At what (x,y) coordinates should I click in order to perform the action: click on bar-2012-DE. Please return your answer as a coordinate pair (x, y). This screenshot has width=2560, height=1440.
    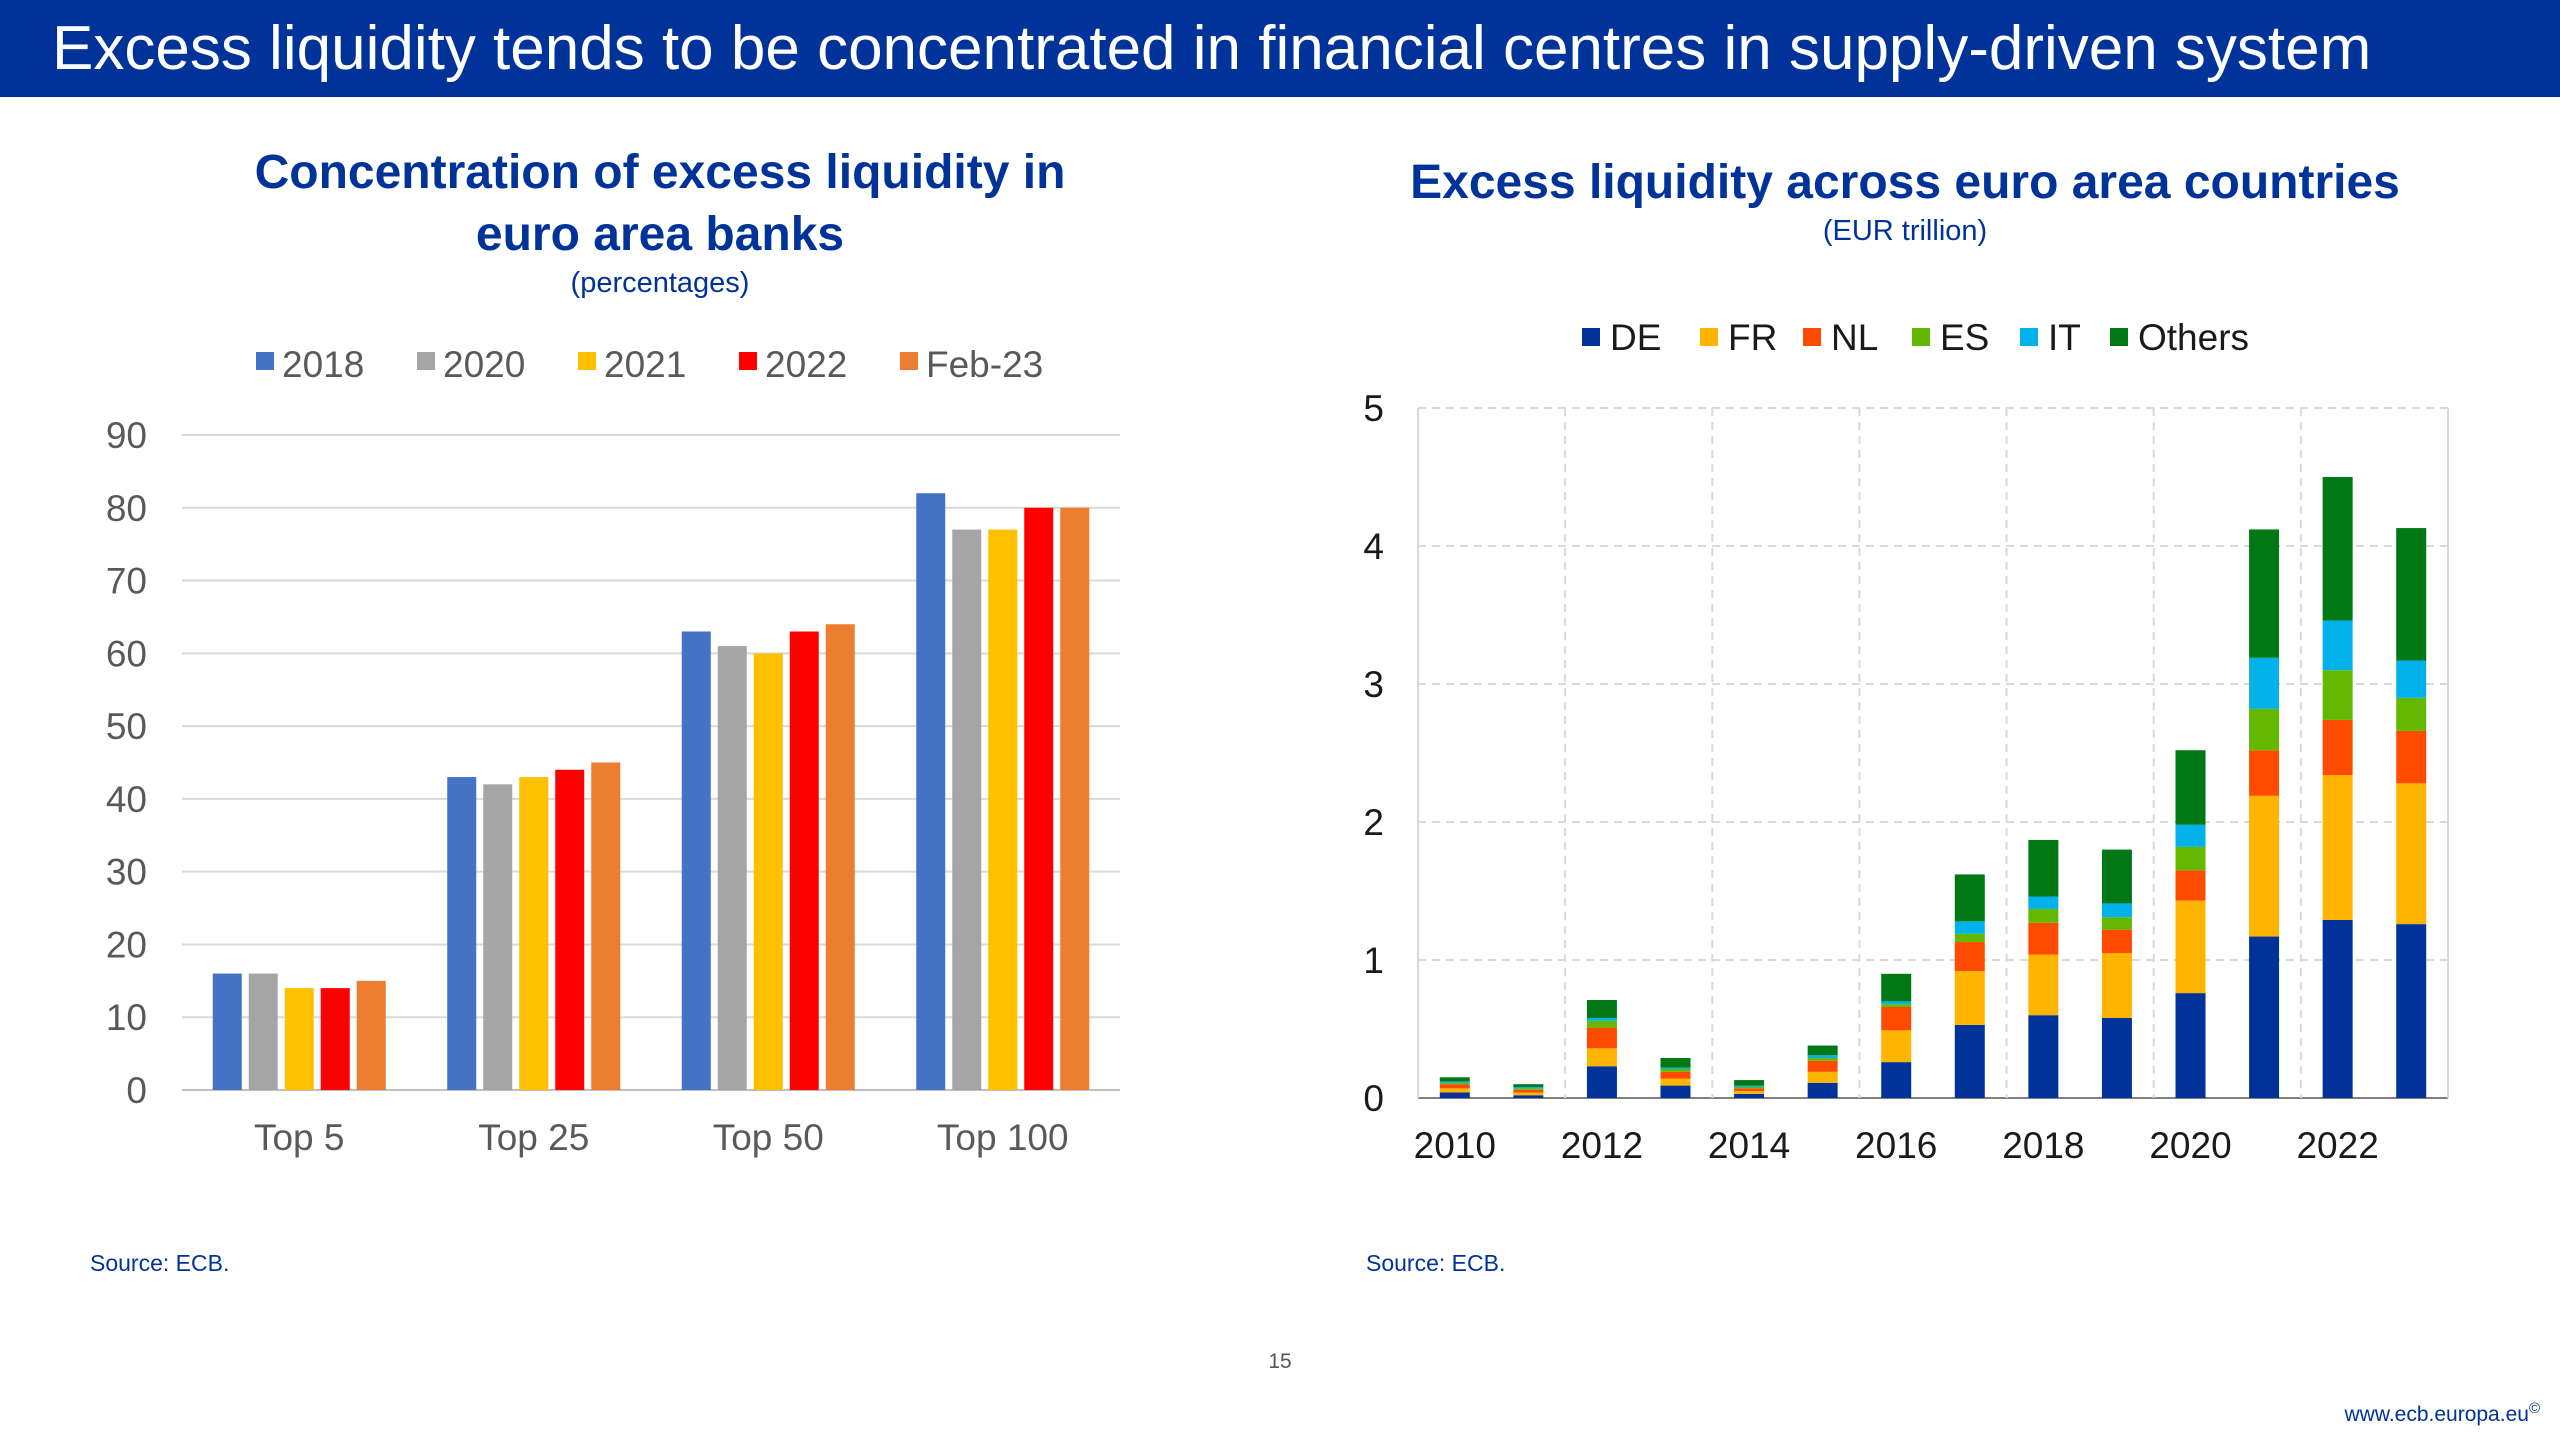
    Looking at the image, I should click on (1601, 1082).